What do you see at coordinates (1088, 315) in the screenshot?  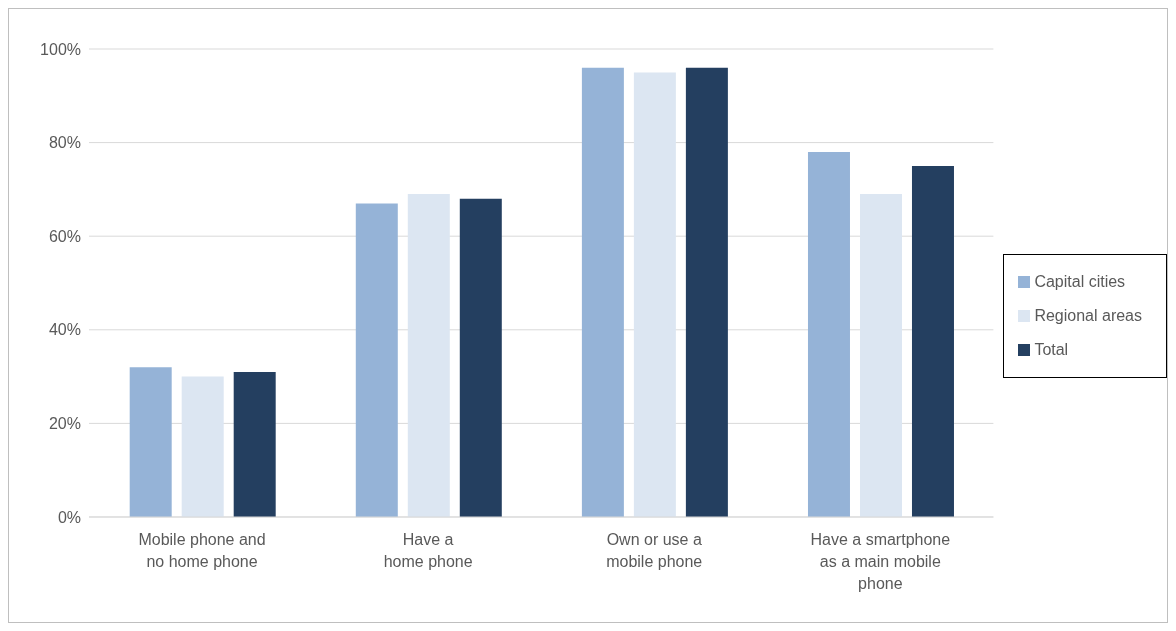 I see `legend-label: Regional areas` at bounding box center [1088, 315].